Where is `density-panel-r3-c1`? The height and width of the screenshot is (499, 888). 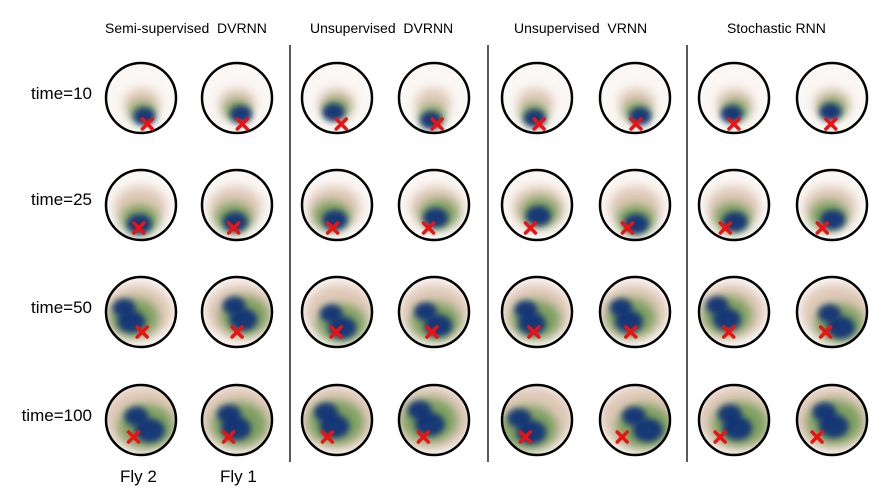 density-panel-r3-c1 is located at coordinates (141, 312).